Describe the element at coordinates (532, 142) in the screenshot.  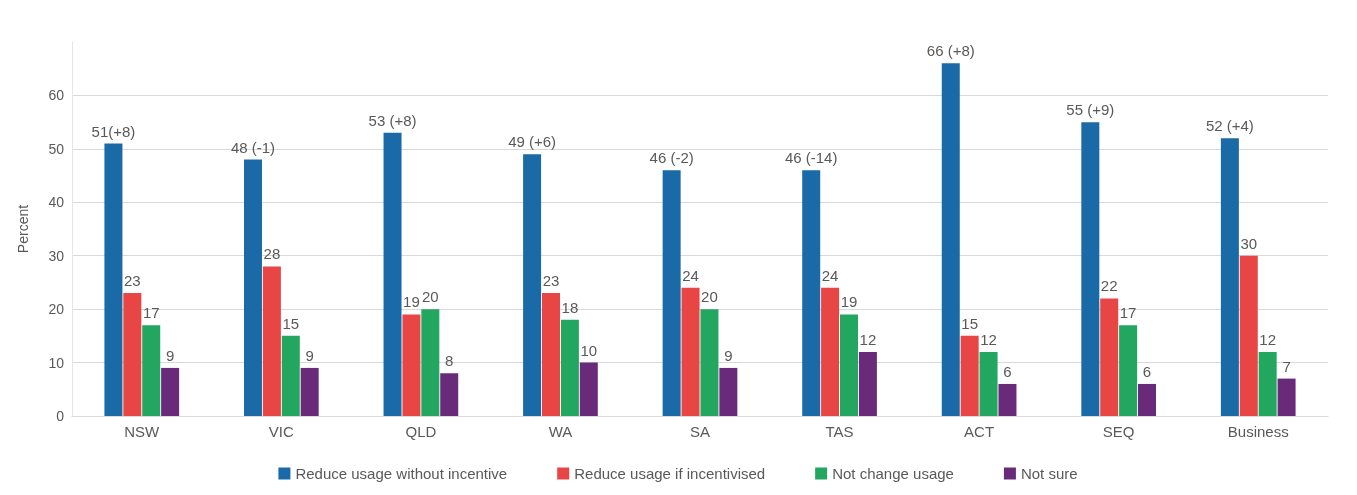
I see `data-label: 49 (+6)` at that location.